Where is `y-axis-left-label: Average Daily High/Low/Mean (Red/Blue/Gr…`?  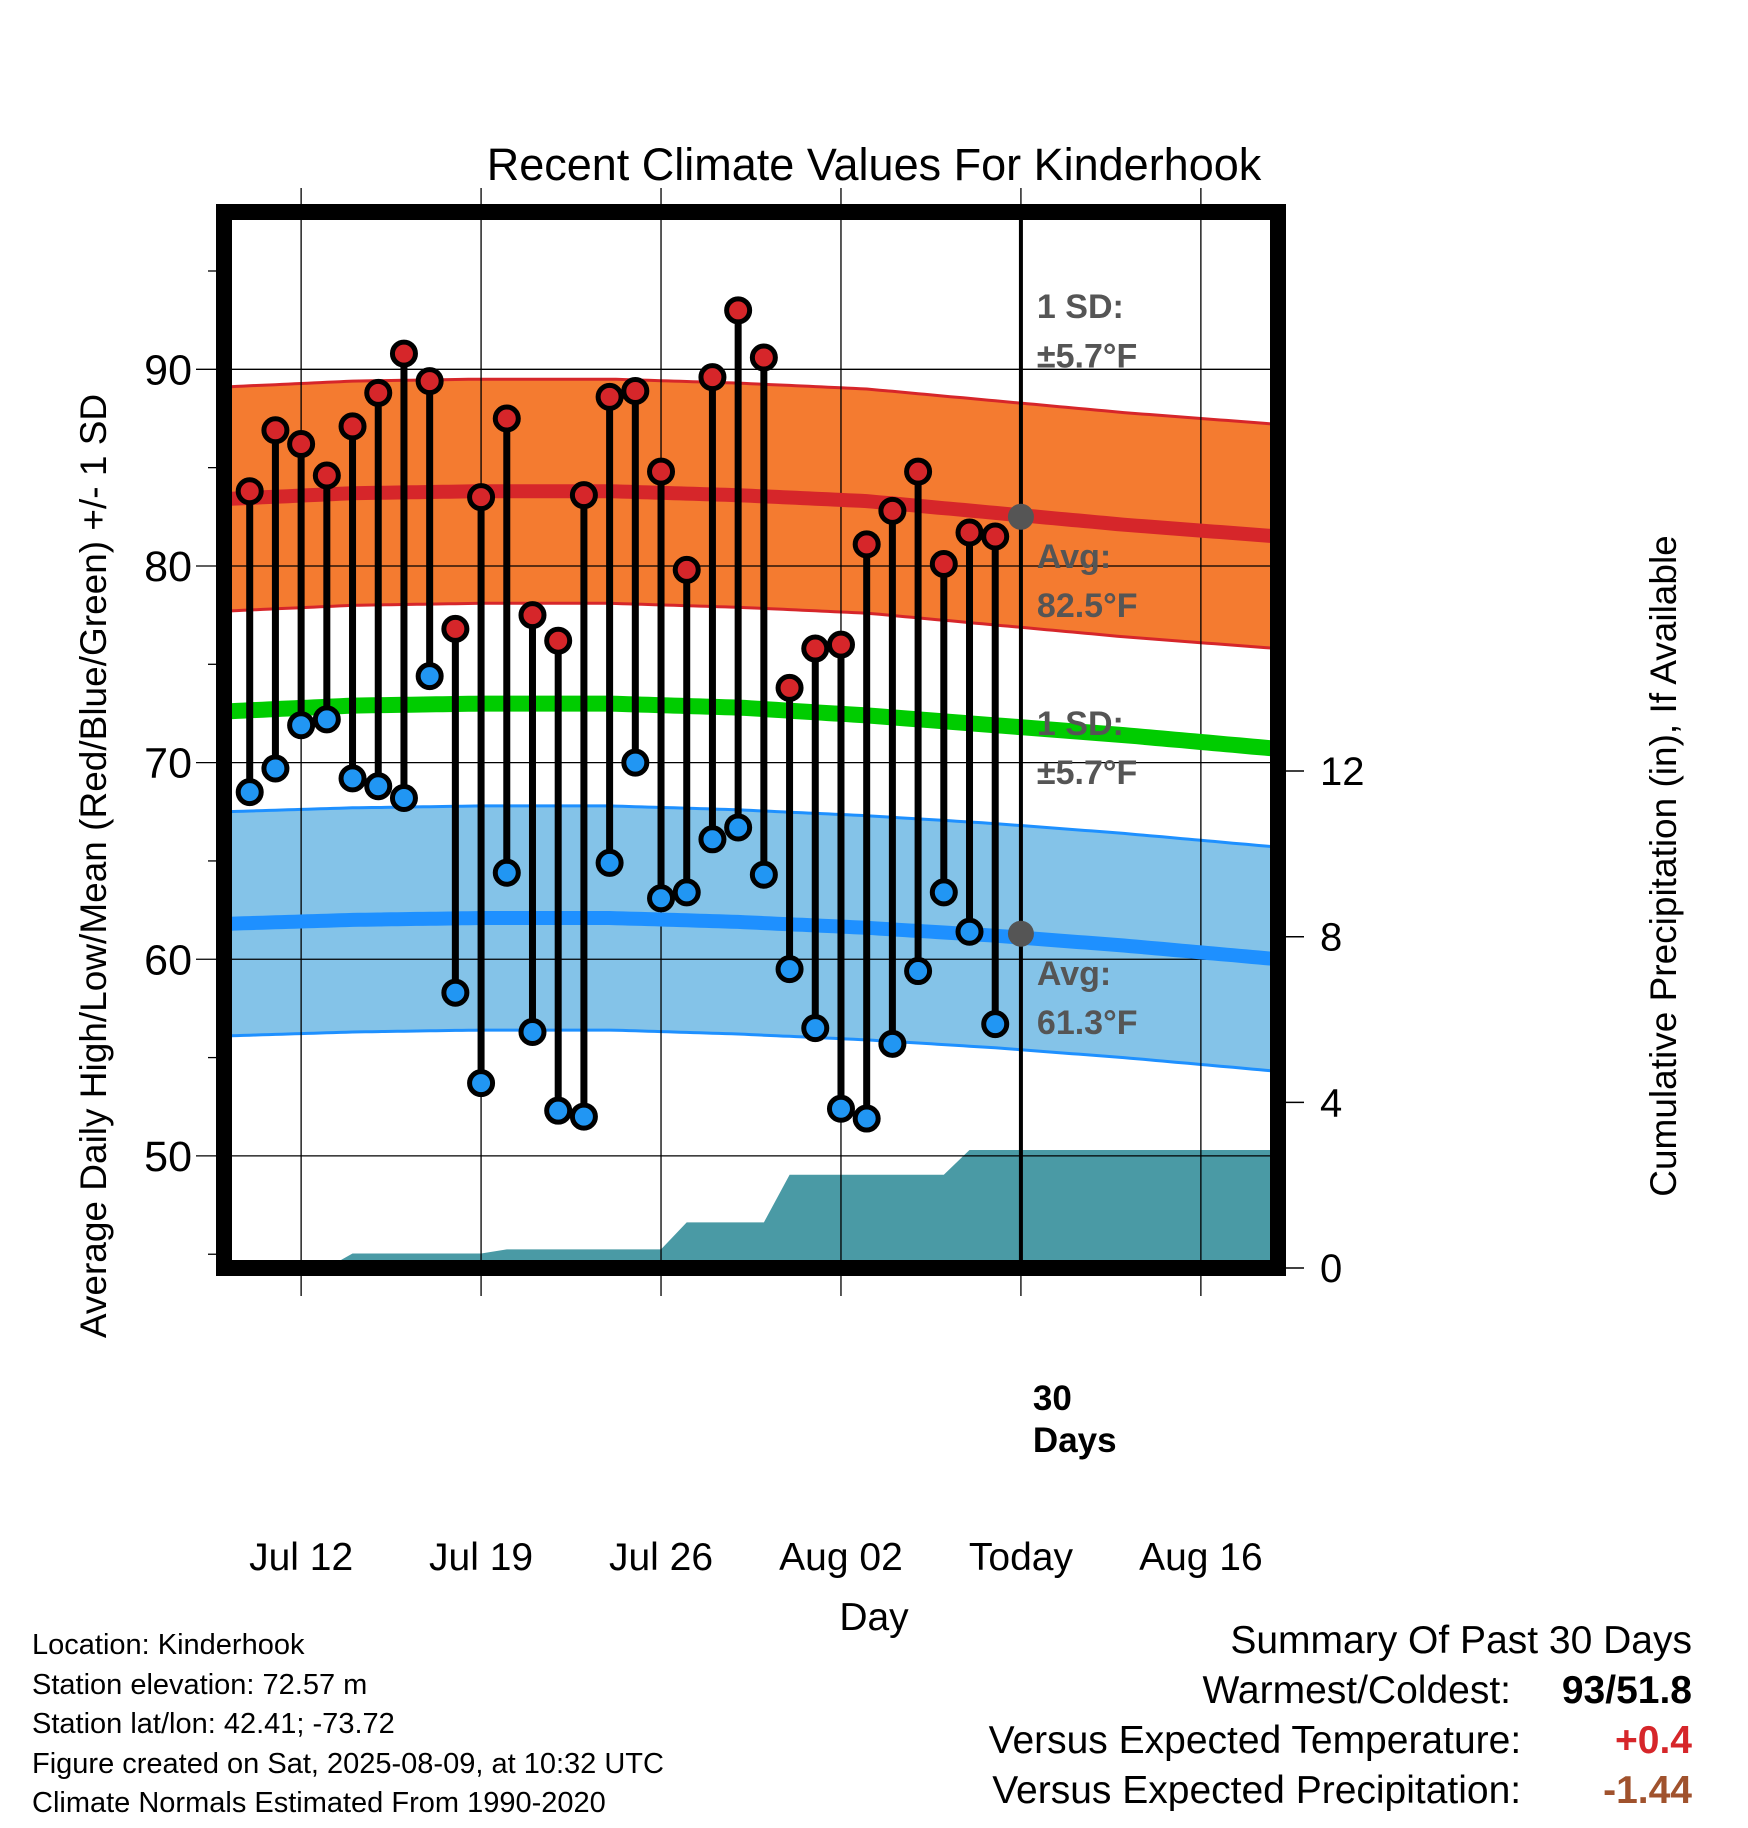 y-axis-left-label: Average Daily High/Low/Mean (Red/Blue/Gr… is located at coordinates (93, 866).